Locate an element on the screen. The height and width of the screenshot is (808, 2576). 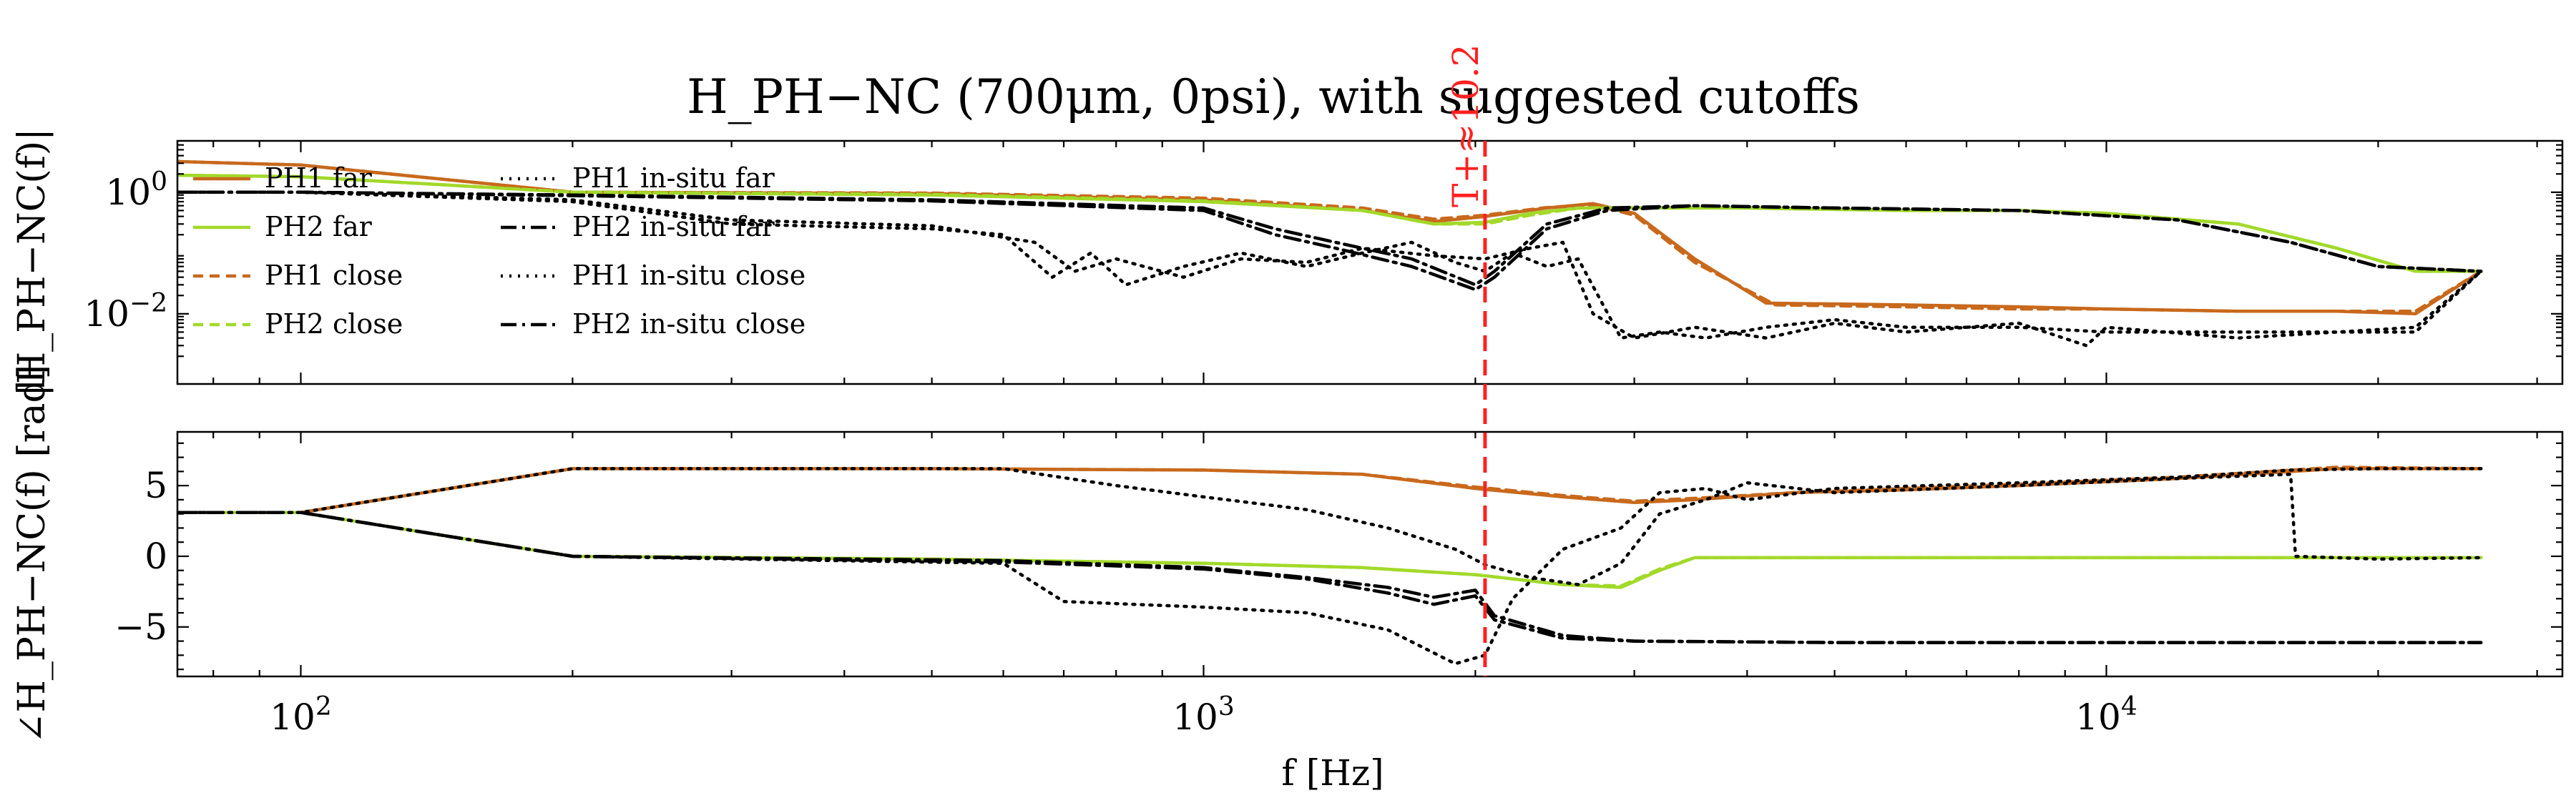
phase-series-ph1-in-situ-far is located at coordinates (1330, 526).